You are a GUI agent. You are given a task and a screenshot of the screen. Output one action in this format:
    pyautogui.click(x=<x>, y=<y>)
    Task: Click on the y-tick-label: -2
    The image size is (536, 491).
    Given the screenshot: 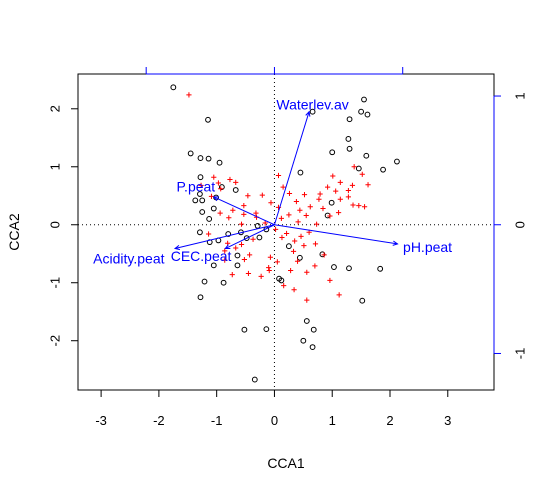 What is the action you would take?
    pyautogui.click(x=54, y=341)
    